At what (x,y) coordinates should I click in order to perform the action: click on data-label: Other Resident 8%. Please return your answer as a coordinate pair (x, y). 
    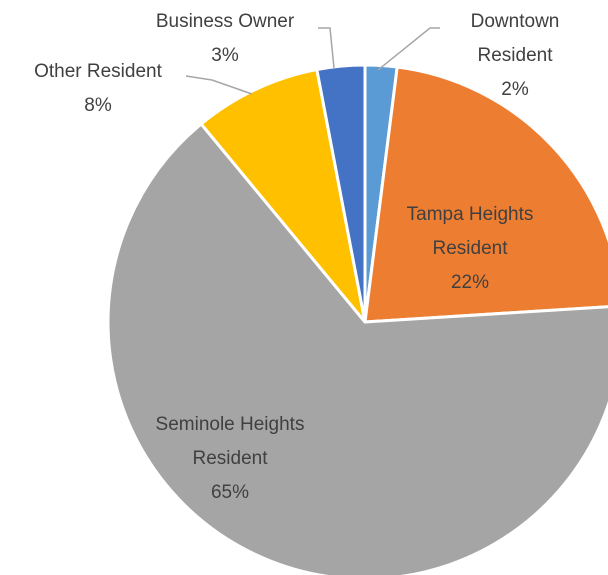
    Looking at the image, I should click on (98, 89).